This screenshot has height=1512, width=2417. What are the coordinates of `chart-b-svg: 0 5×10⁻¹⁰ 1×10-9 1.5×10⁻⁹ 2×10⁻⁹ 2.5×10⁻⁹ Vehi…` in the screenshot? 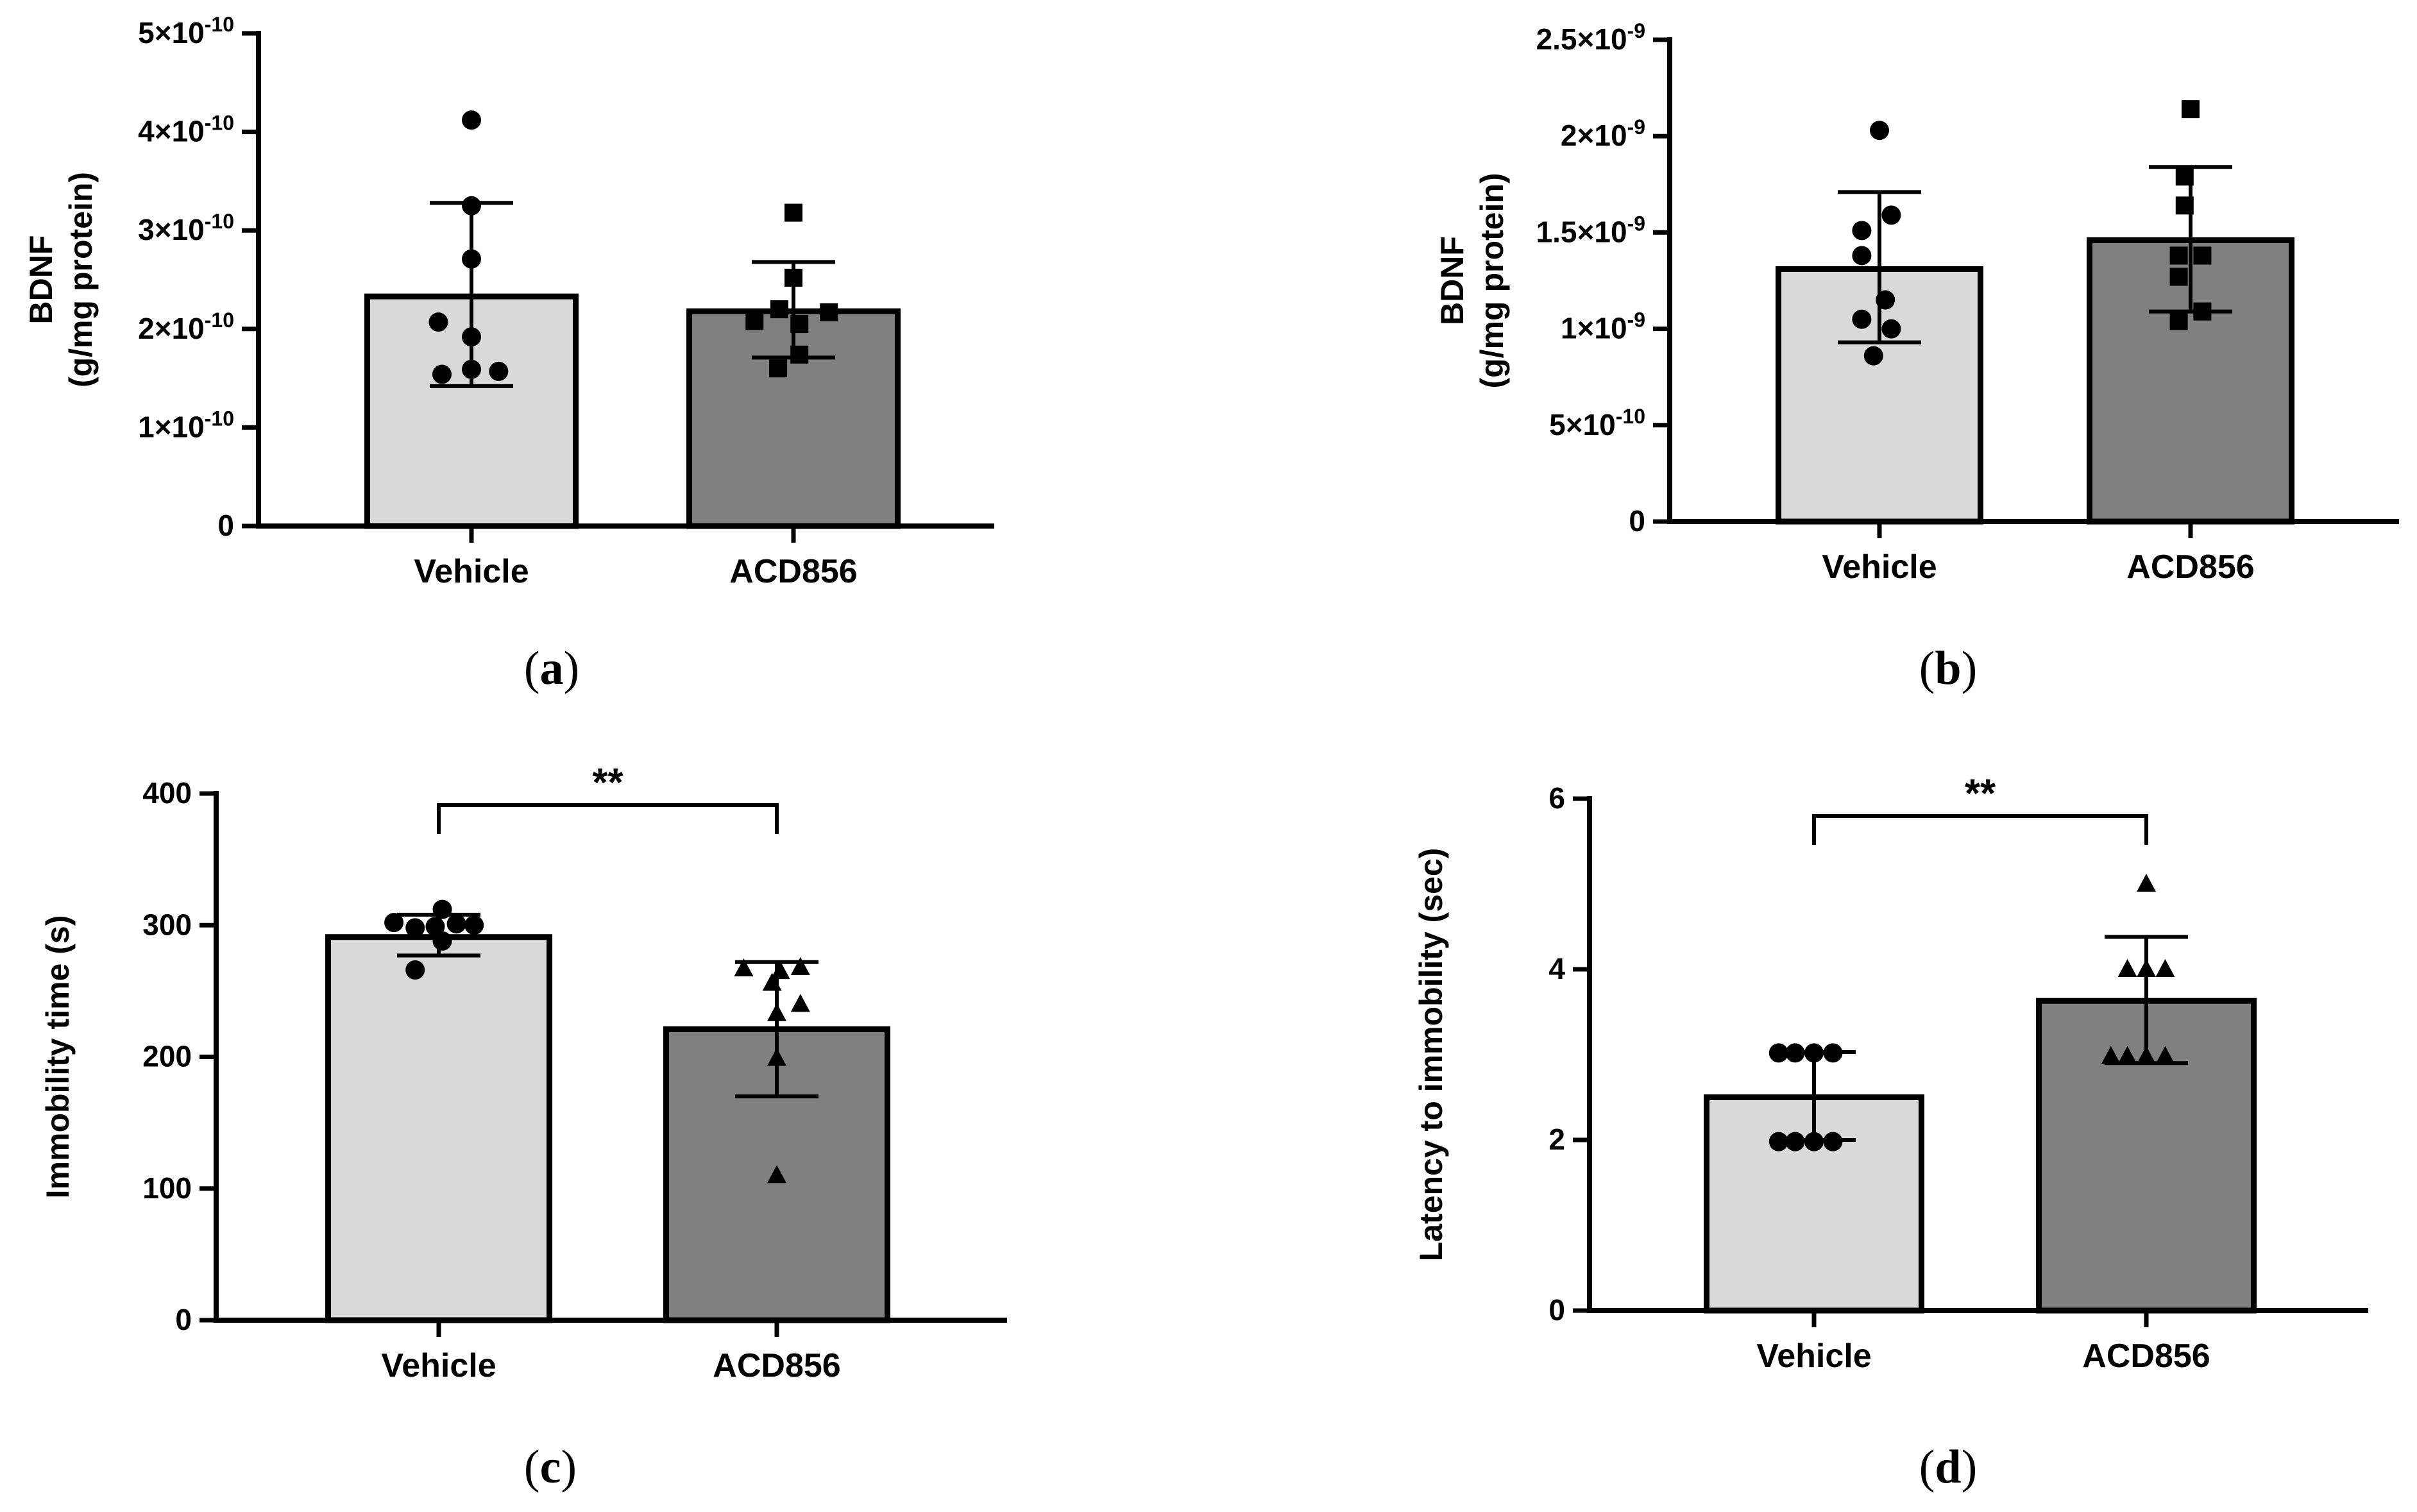 It's located at (1917, 302).